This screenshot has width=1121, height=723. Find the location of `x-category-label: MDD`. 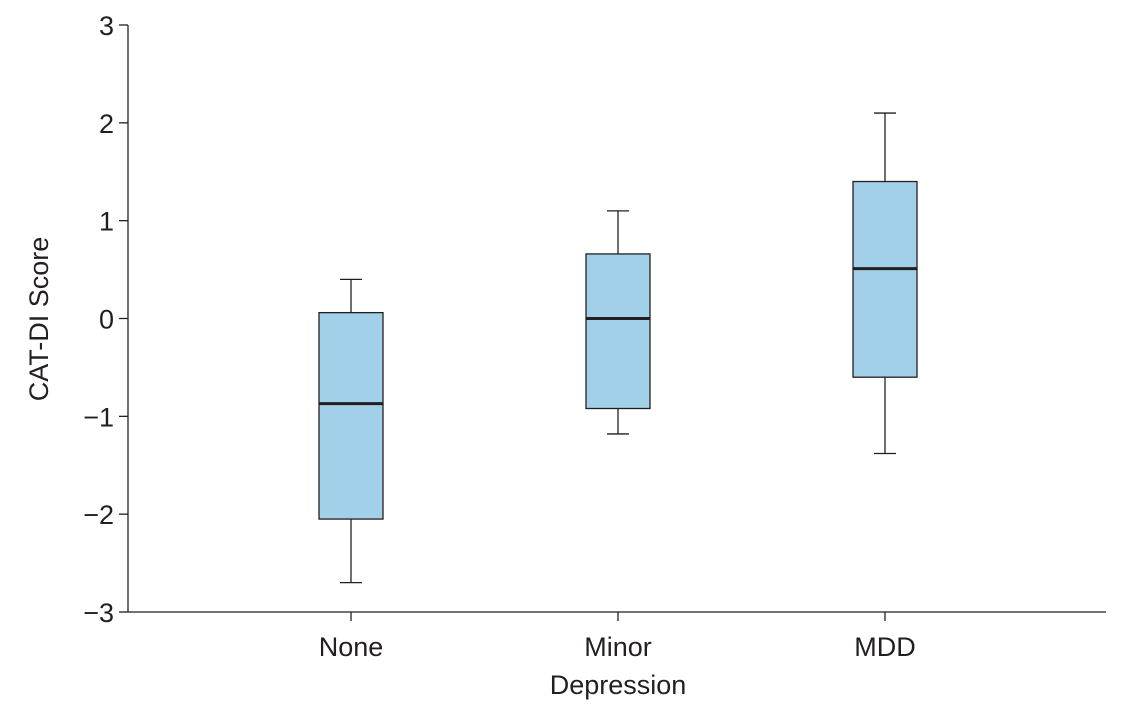

x-category-label: MDD is located at coordinates (885, 647).